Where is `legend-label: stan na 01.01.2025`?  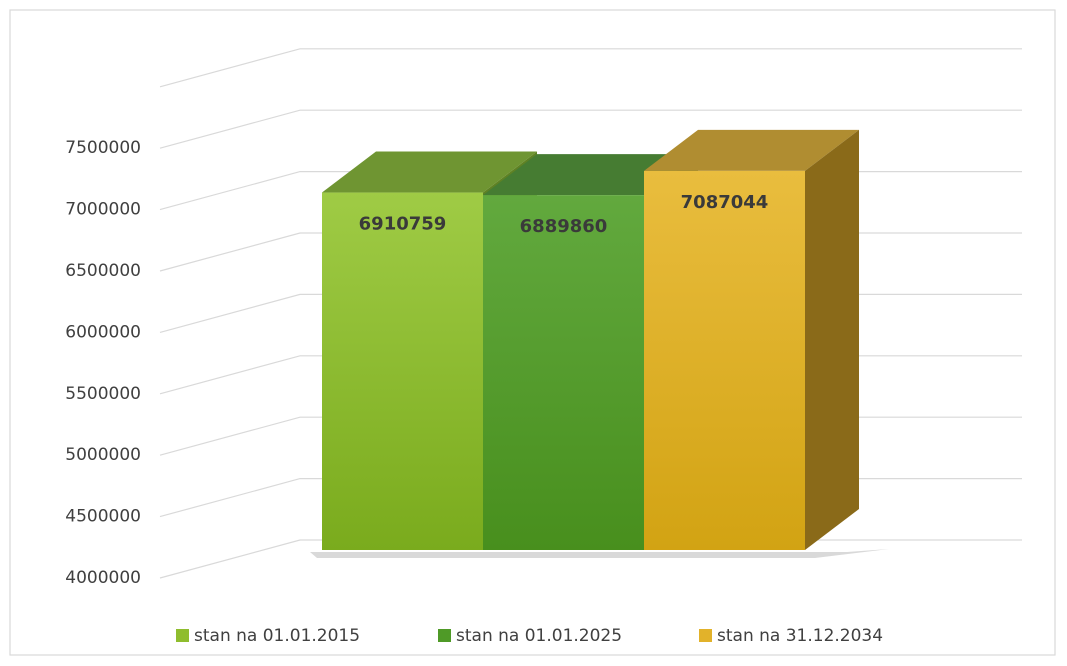
legend-label: stan na 01.01.2025 is located at coordinates (539, 636).